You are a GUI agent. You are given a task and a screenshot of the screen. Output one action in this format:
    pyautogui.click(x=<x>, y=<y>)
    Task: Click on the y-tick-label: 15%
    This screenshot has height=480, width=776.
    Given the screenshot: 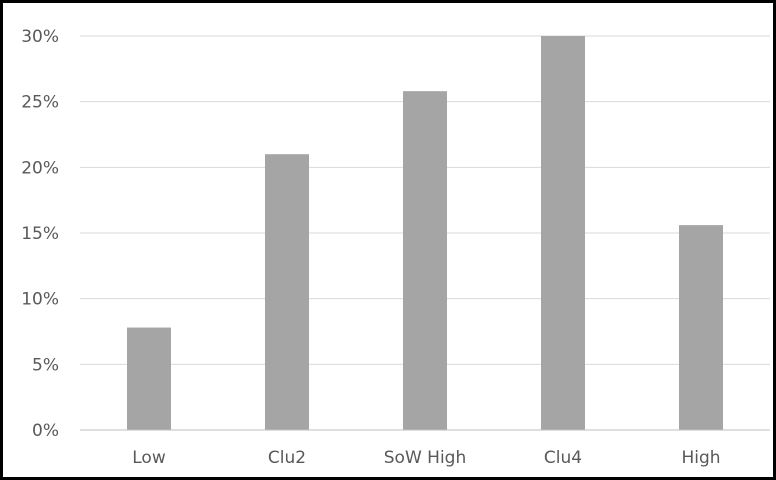 What is the action you would take?
    pyautogui.click(x=40, y=234)
    